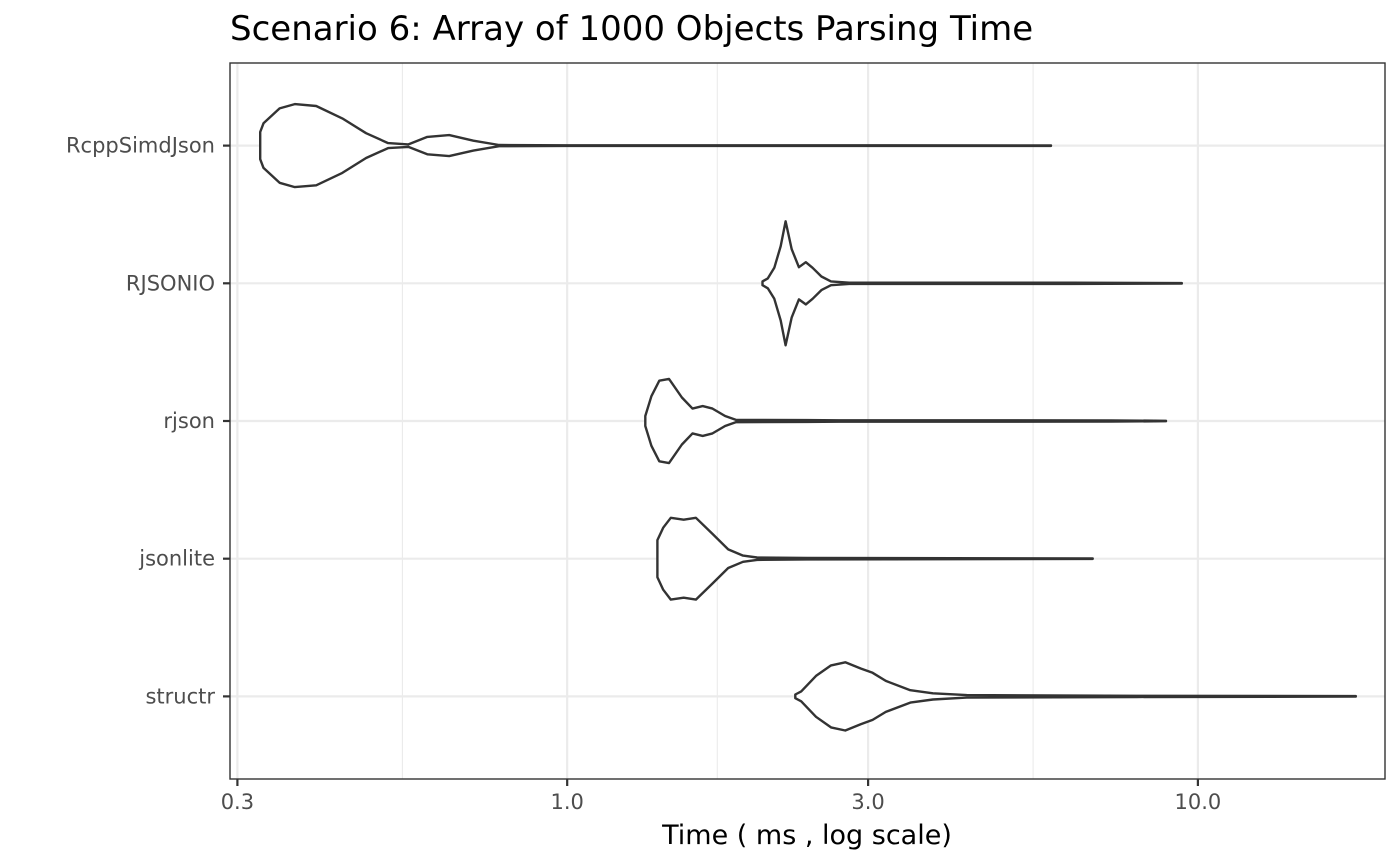 Image resolution: width=1400 pixels, height=865 pixels. What do you see at coordinates (237, 802) in the screenshot?
I see `x-tick-label: 0.3` at bounding box center [237, 802].